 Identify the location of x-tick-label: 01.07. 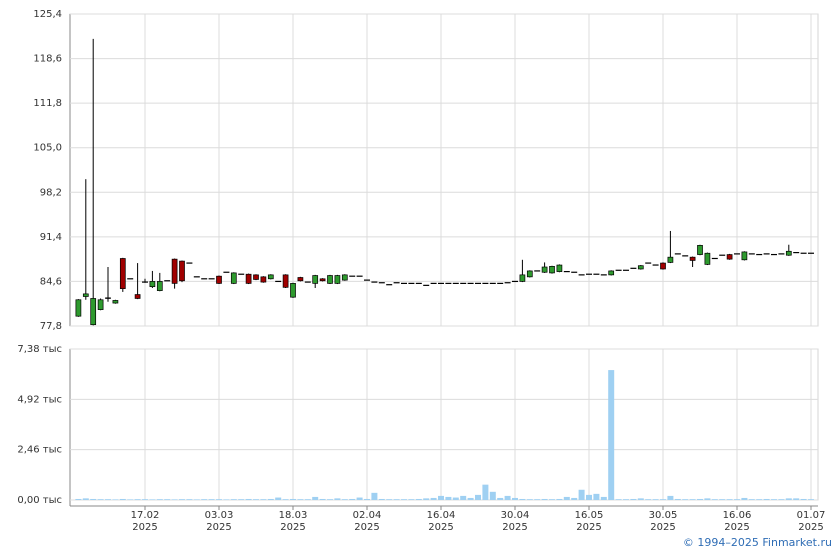
(811, 515).